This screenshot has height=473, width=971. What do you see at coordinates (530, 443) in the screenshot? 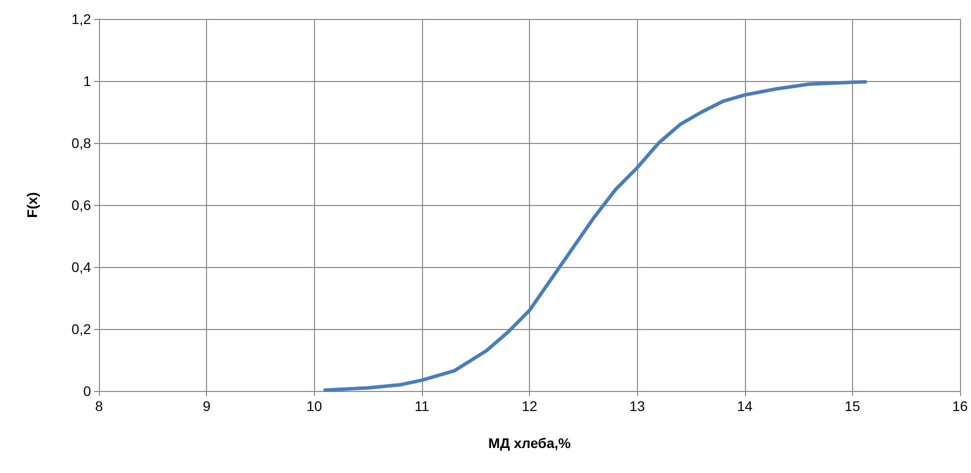
I see `x-axis-title: МД хлеба,%` at bounding box center [530, 443].